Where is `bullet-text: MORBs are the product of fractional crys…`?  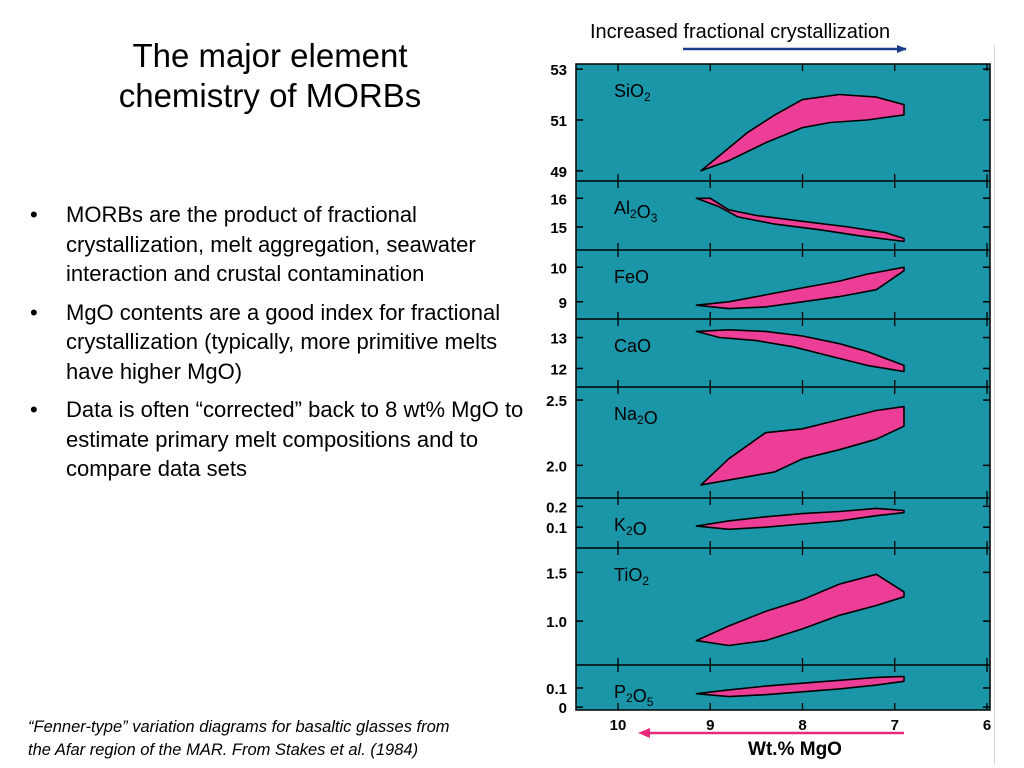
bullet-text: MORBs are the product of fractional crys… is located at coordinates (271, 244).